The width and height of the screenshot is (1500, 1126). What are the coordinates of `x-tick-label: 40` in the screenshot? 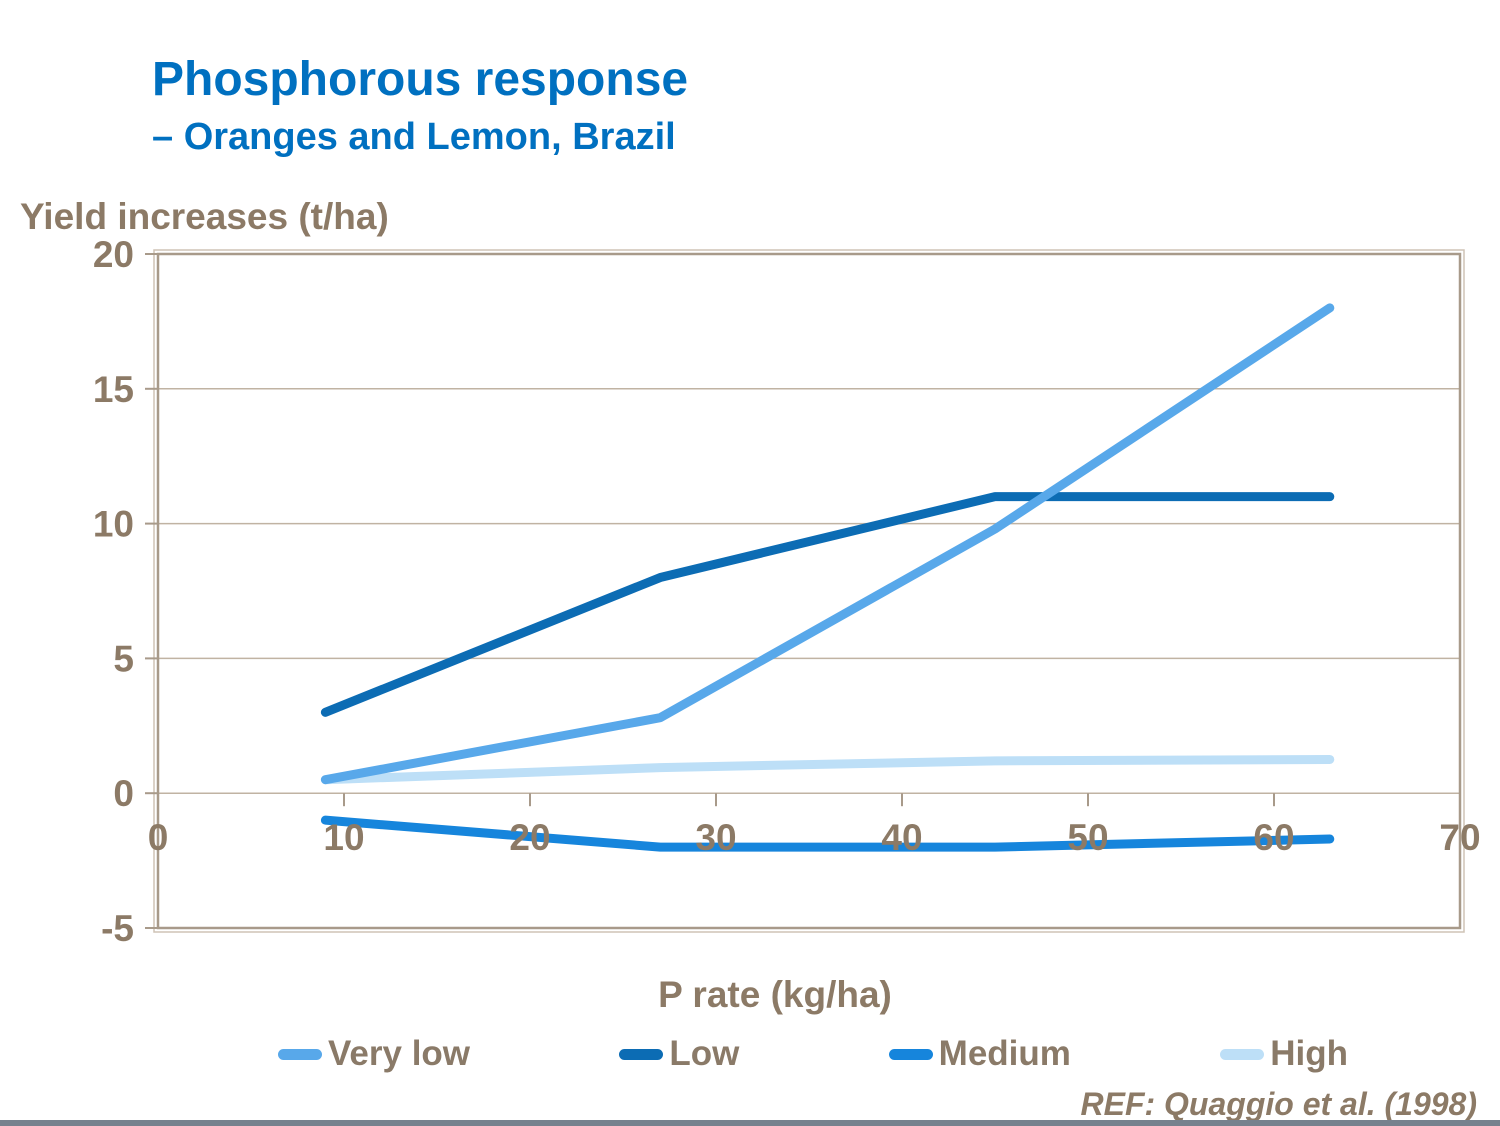 It's located at (901, 837).